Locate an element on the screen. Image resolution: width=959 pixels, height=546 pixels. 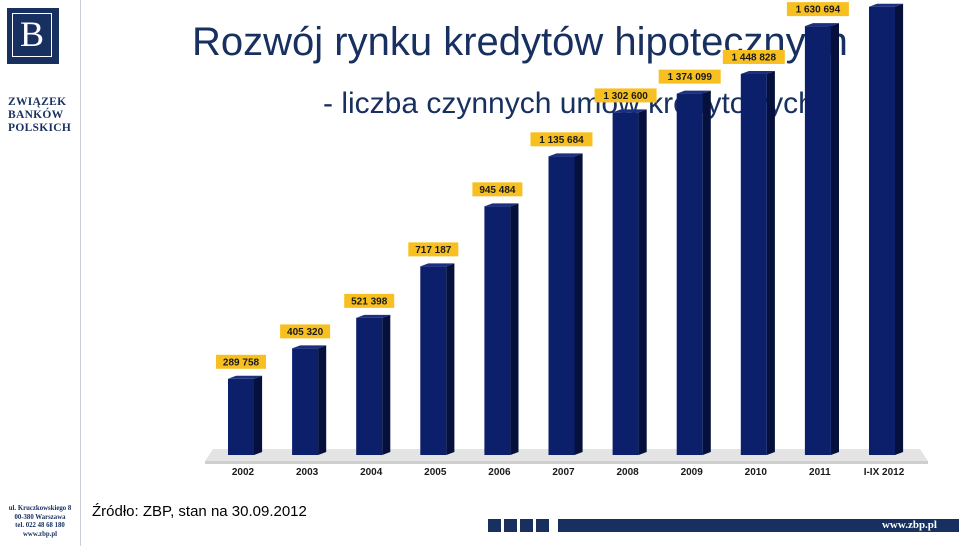
data-label: 1 630 694 is located at coordinates (818, 10).